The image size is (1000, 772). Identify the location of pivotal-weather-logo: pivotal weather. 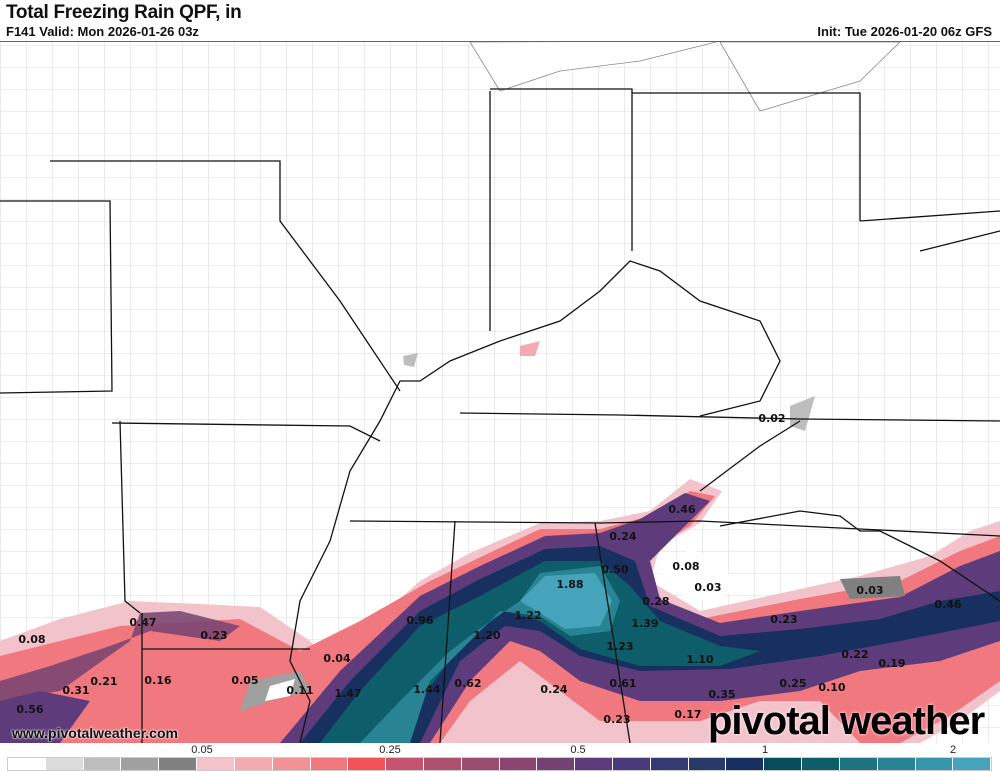
(846, 721).